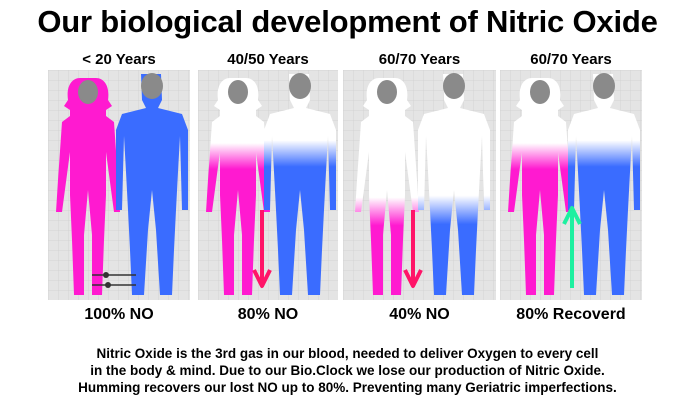  What do you see at coordinates (571, 59) in the screenshot?
I see `panel-4-label: 60/70 Years` at bounding box center [571, 59].